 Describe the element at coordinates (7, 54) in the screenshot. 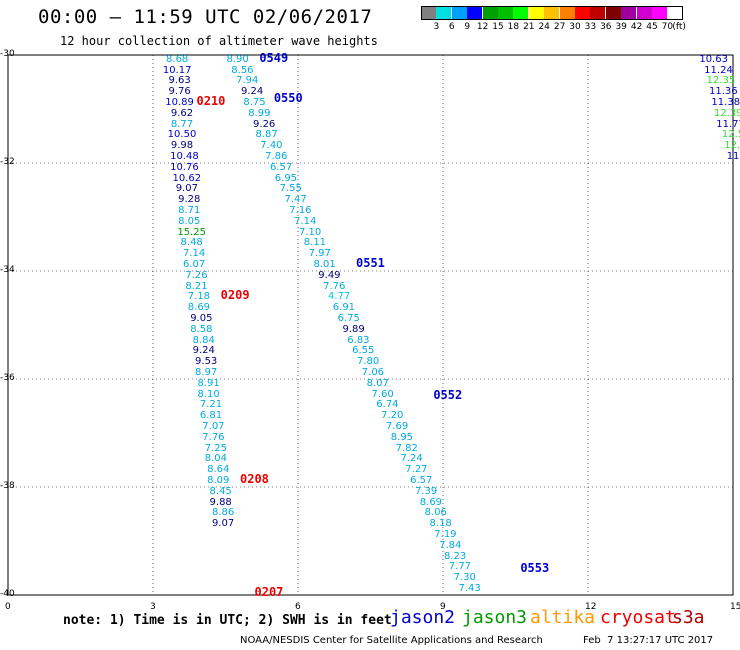

I see `y-tick-label: -30` at that location.